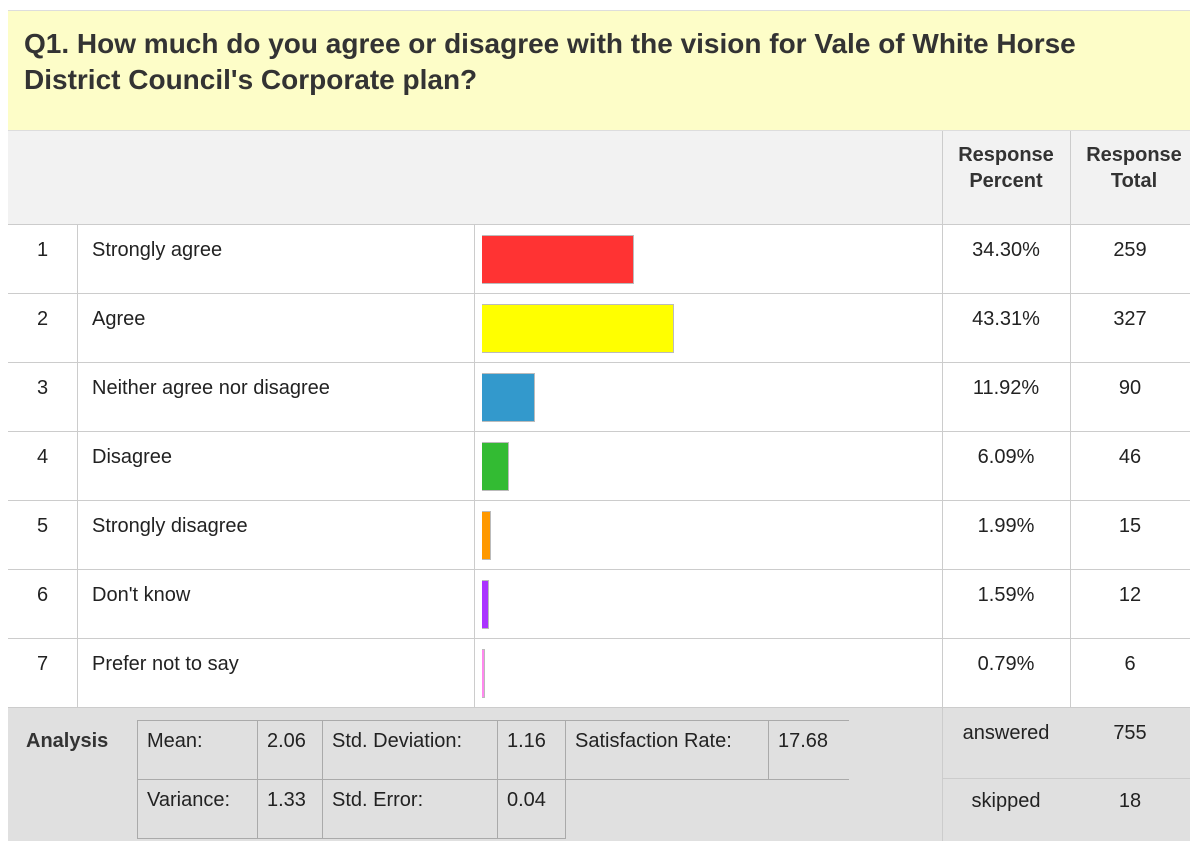  What do you see at coordinates (1130, 250) in the screenshot?
I see `row-total: 259` at bounding box center [1130, 250].